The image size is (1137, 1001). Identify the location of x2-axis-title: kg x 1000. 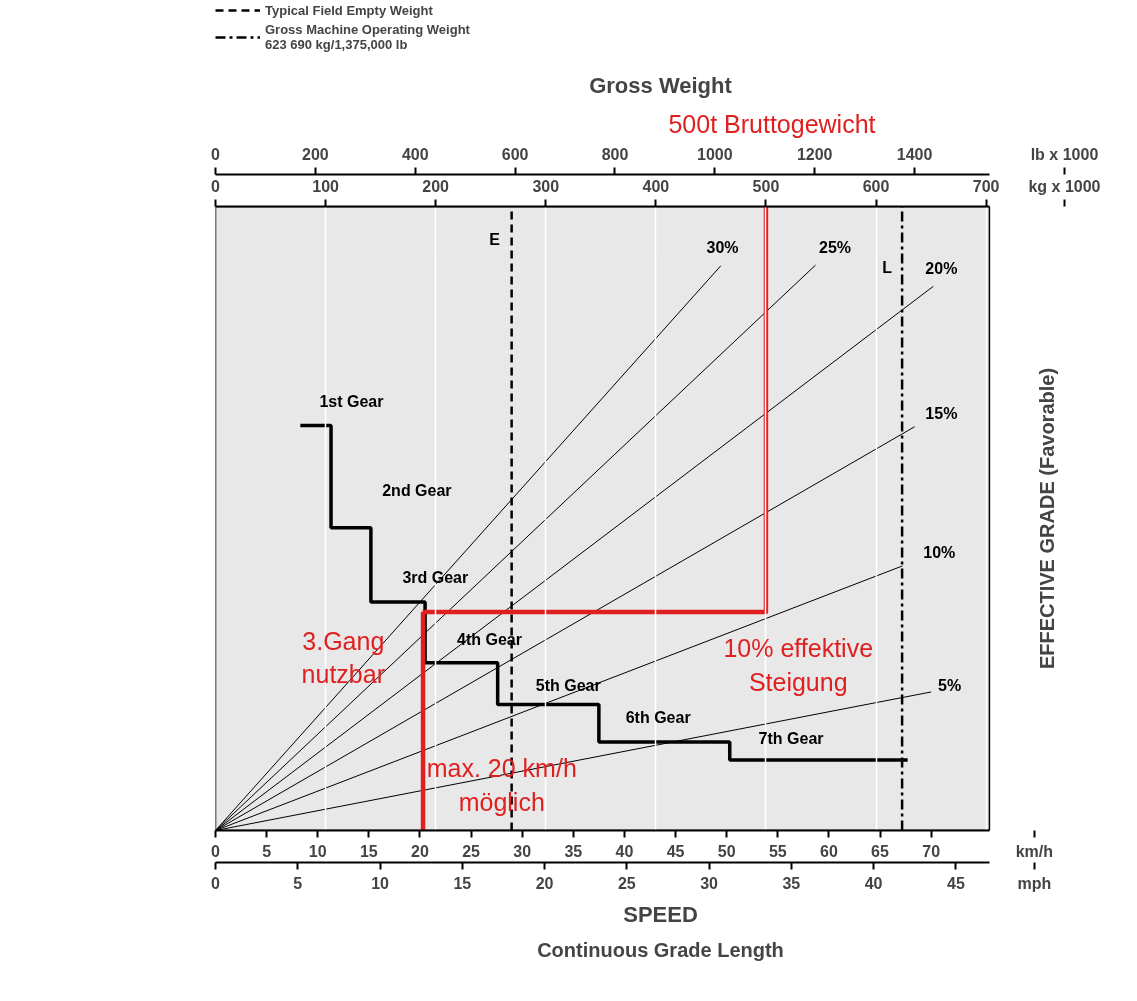
(1064, 186).